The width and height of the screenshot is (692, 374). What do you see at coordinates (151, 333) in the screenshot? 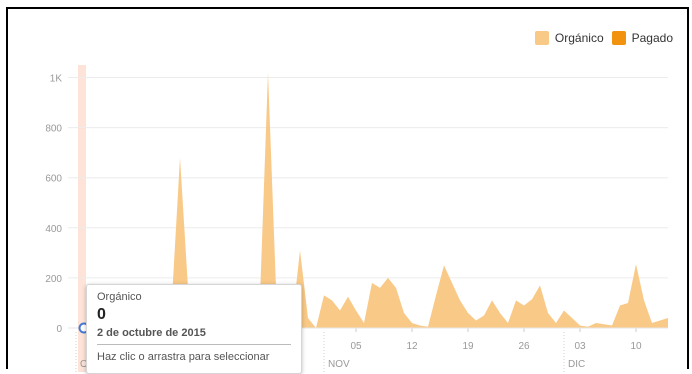
I see `tooltip-date: 2 de octubre de 2015` at bounding box center [151, 333].